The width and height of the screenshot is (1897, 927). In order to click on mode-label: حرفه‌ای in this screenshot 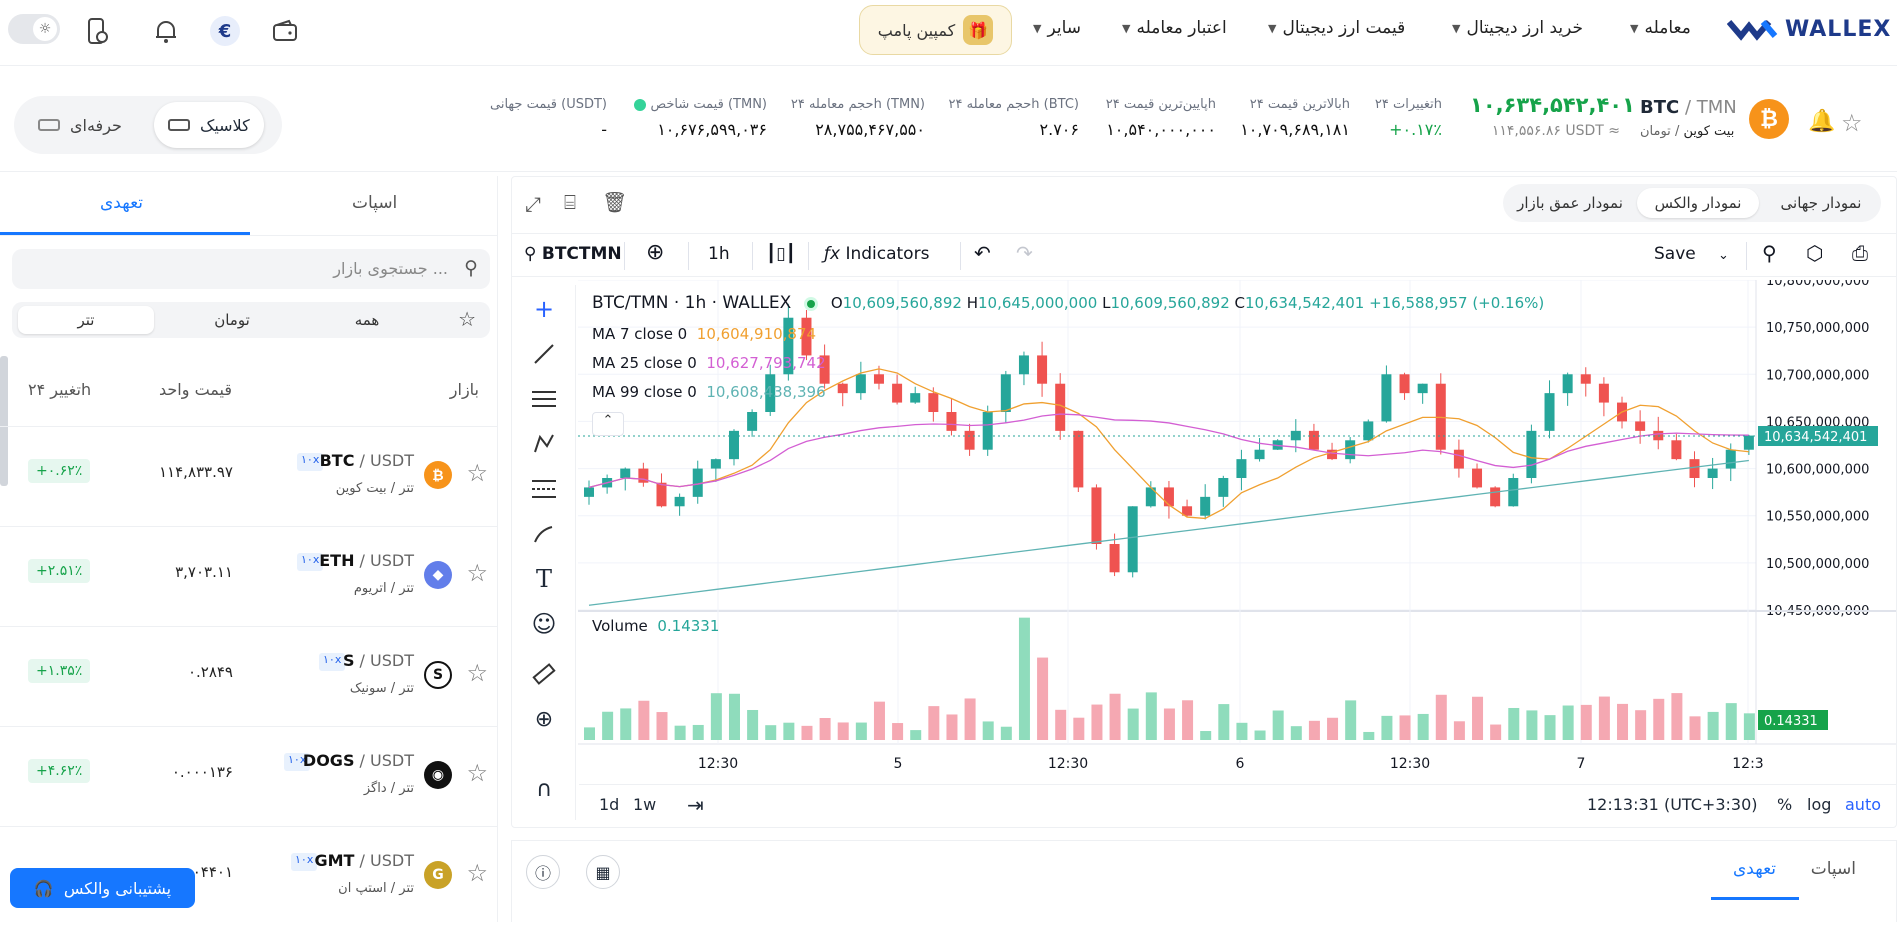, I will do `click(96, 125)`.